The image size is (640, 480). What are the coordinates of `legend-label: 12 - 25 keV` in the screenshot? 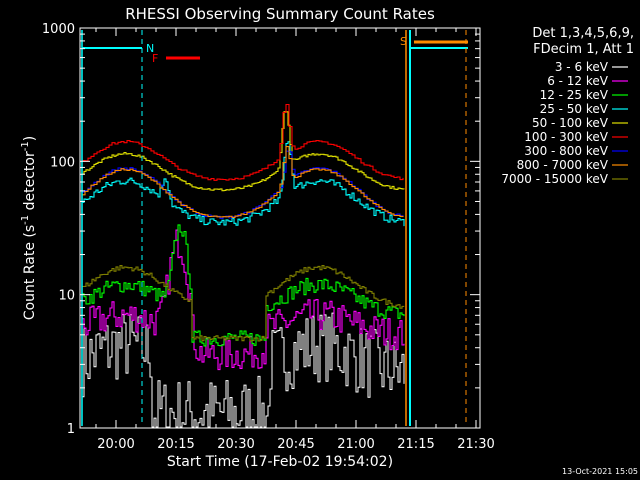 It's located at (574, 95).